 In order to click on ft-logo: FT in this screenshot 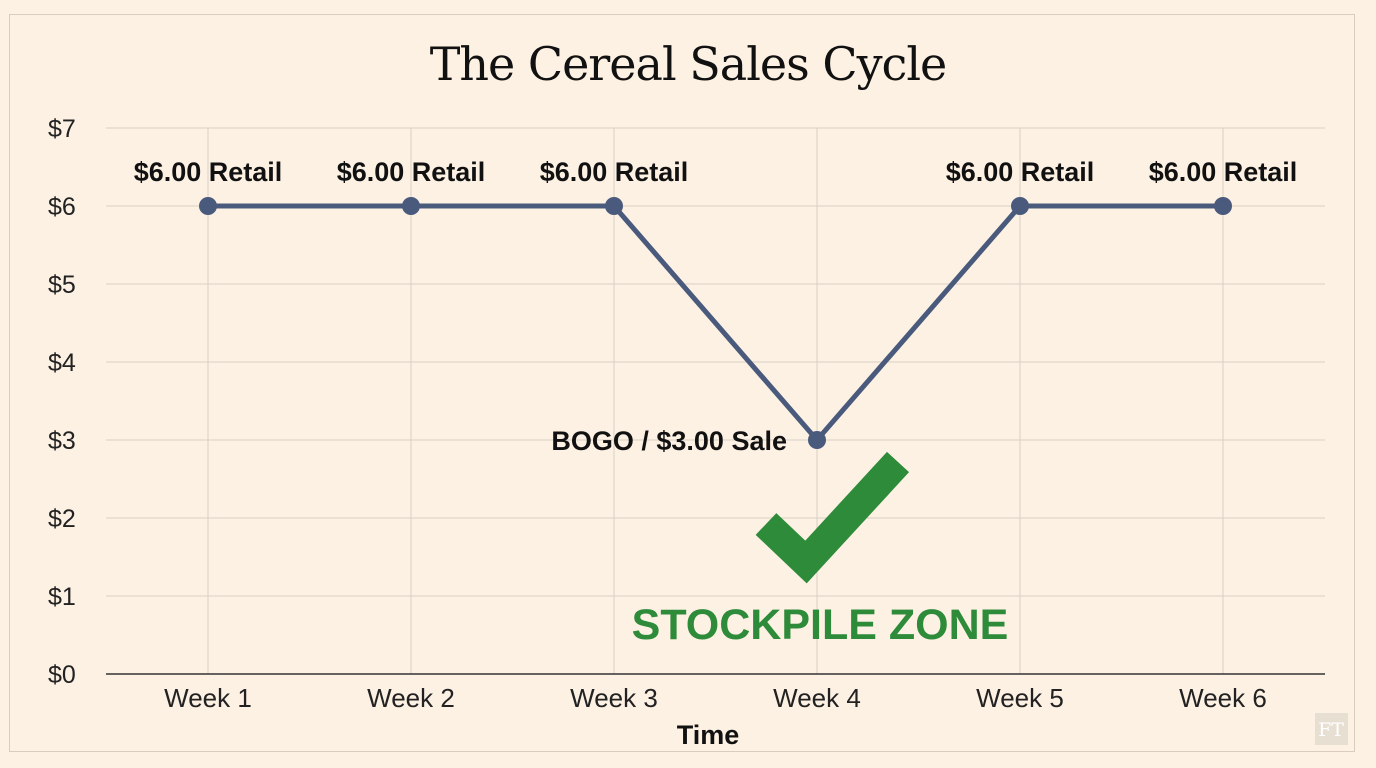, I will do `click(1331, 729)`.